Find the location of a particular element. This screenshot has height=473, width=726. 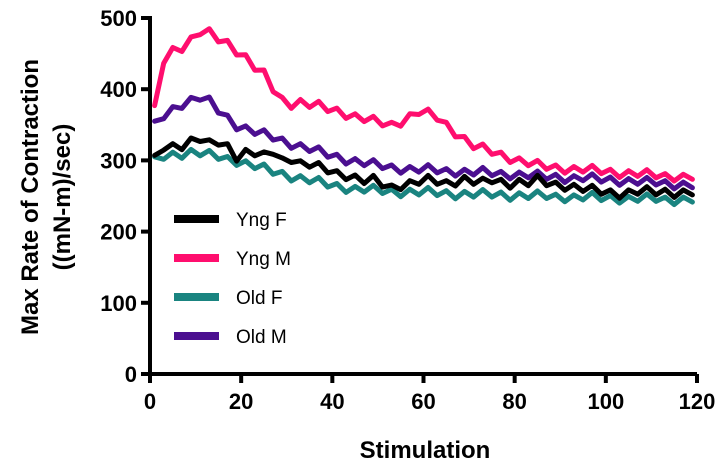

legend-label: Old M is located at coordinates (261, 337).